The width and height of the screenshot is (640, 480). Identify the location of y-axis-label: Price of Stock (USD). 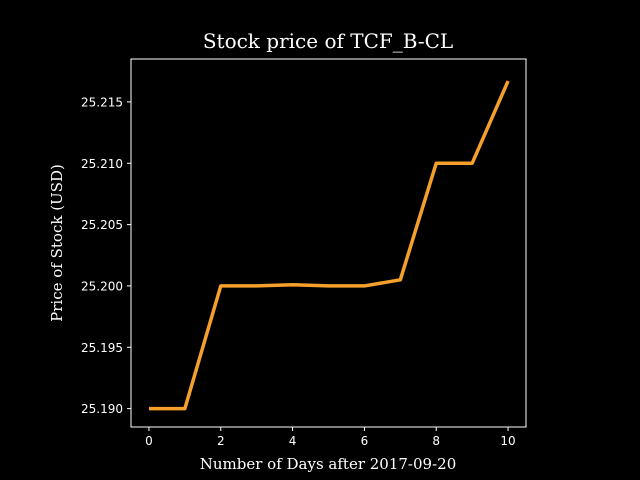
(57, 243).